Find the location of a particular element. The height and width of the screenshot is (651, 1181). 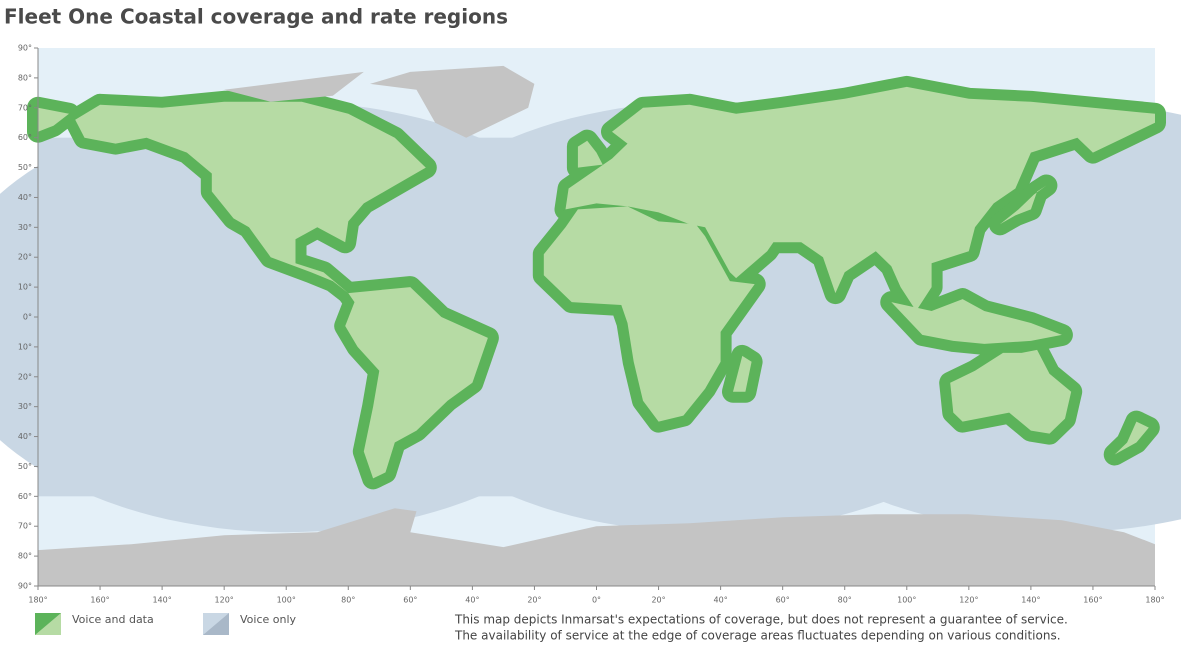

greenland is located at coordinates (452, 101).